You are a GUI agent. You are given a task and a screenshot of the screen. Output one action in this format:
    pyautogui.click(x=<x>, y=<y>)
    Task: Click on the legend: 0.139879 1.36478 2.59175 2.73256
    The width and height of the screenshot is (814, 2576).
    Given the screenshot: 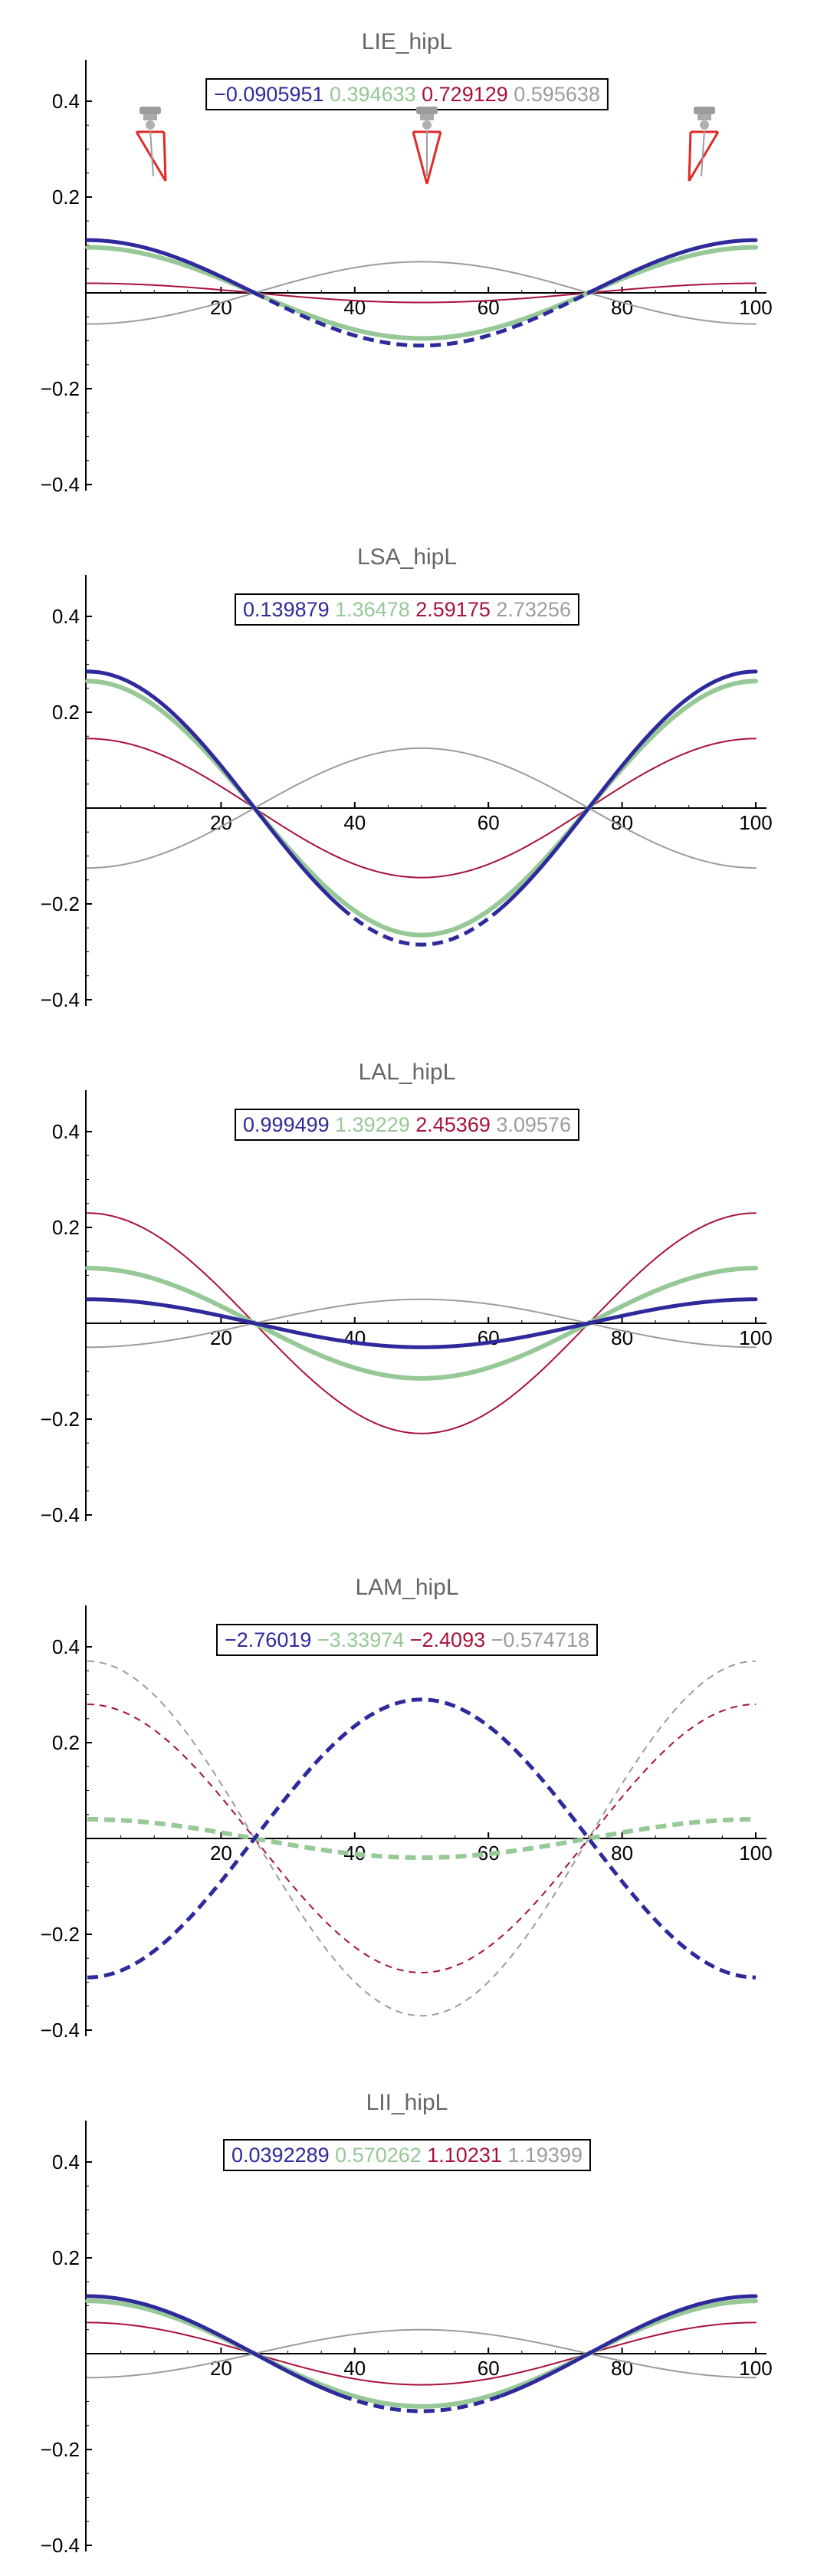 What is the action you would take?
    pyautogui.click(x=407, y=609)
    